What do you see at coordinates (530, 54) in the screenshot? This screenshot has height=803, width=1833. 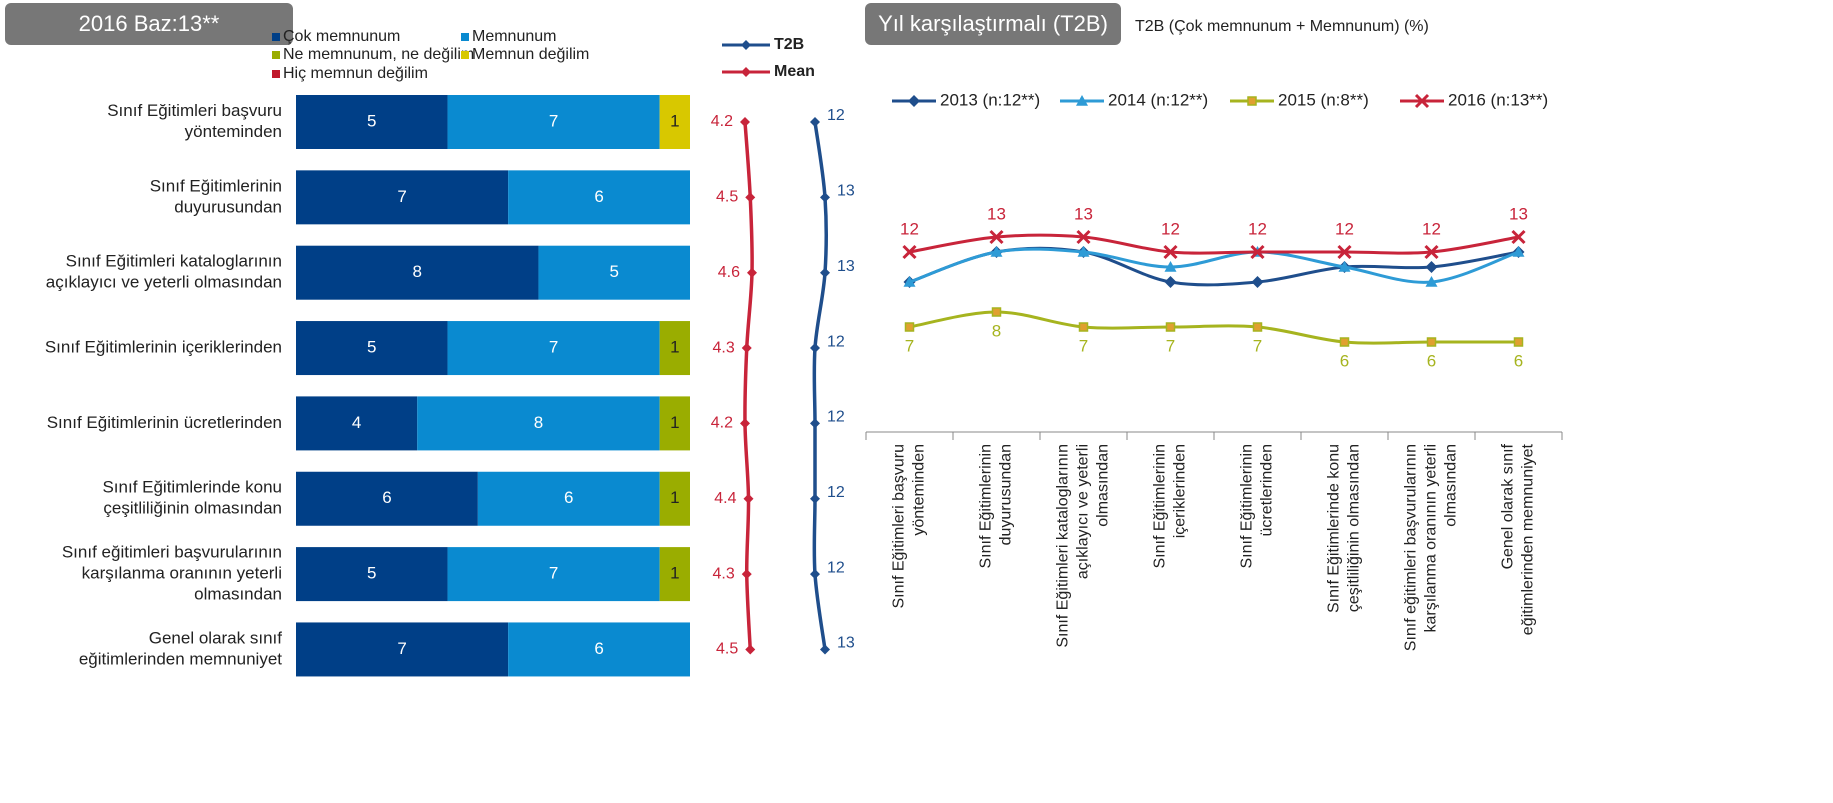 I see `legend-label: Memnun değilim` at bounding box center [530, 54].